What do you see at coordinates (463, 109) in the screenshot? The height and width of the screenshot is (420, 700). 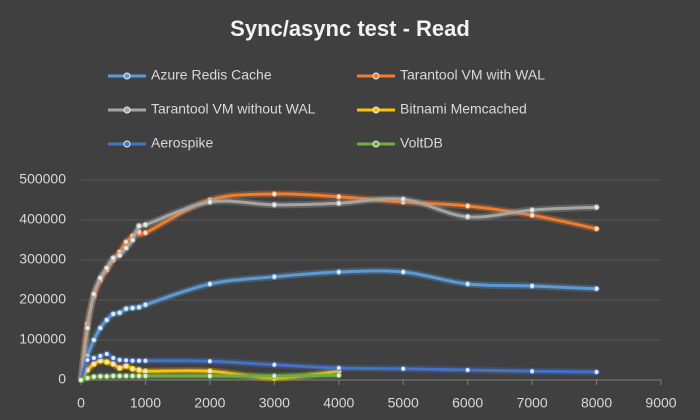 I see `legend-label: Bitnami Memcached` at bounding box center [463, 109].